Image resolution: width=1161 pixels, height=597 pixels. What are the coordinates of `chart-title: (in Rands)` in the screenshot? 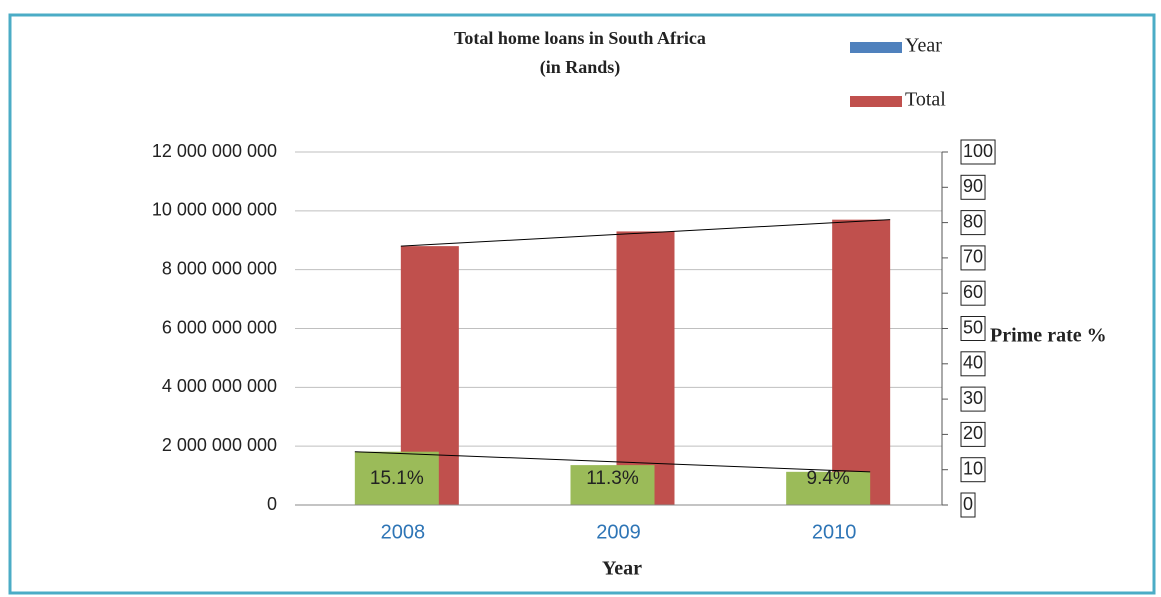 It's located at (580, 67).